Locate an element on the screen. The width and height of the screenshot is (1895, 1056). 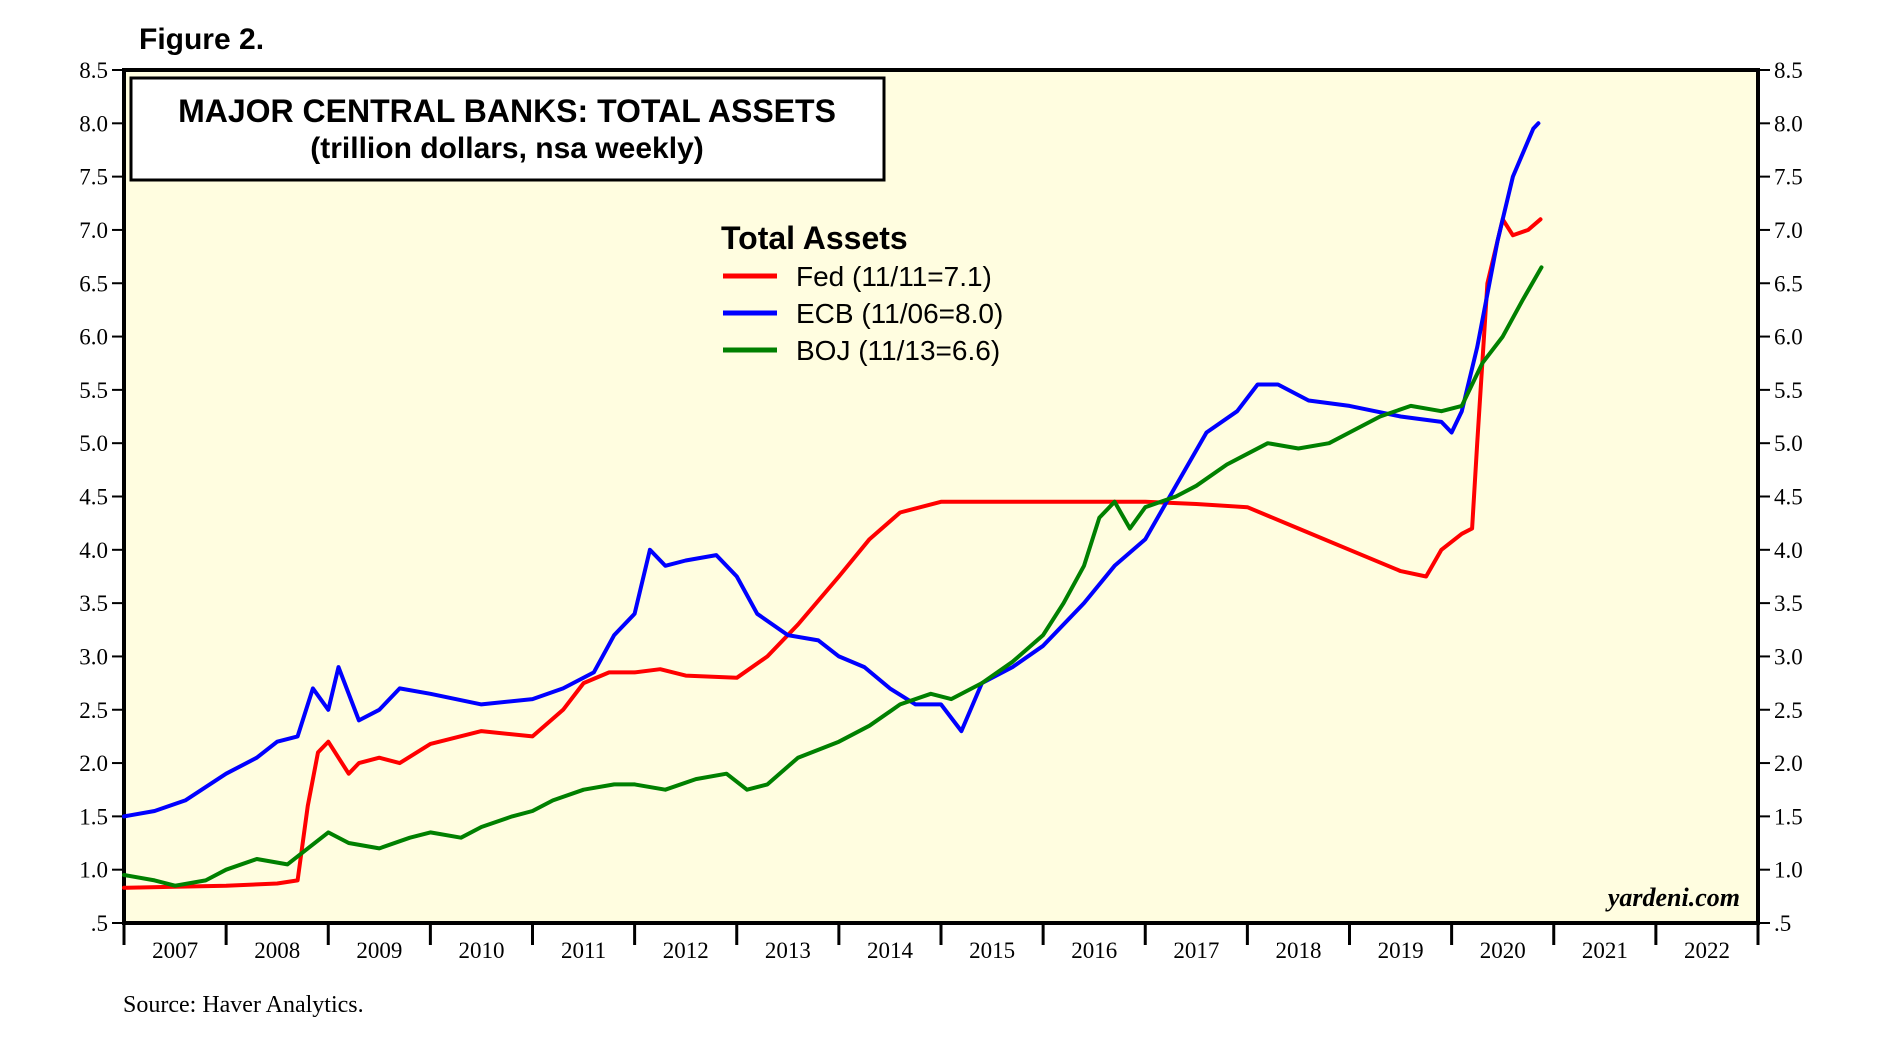
y-tick-label-right: .5 is located at coordinates (1782, 923).